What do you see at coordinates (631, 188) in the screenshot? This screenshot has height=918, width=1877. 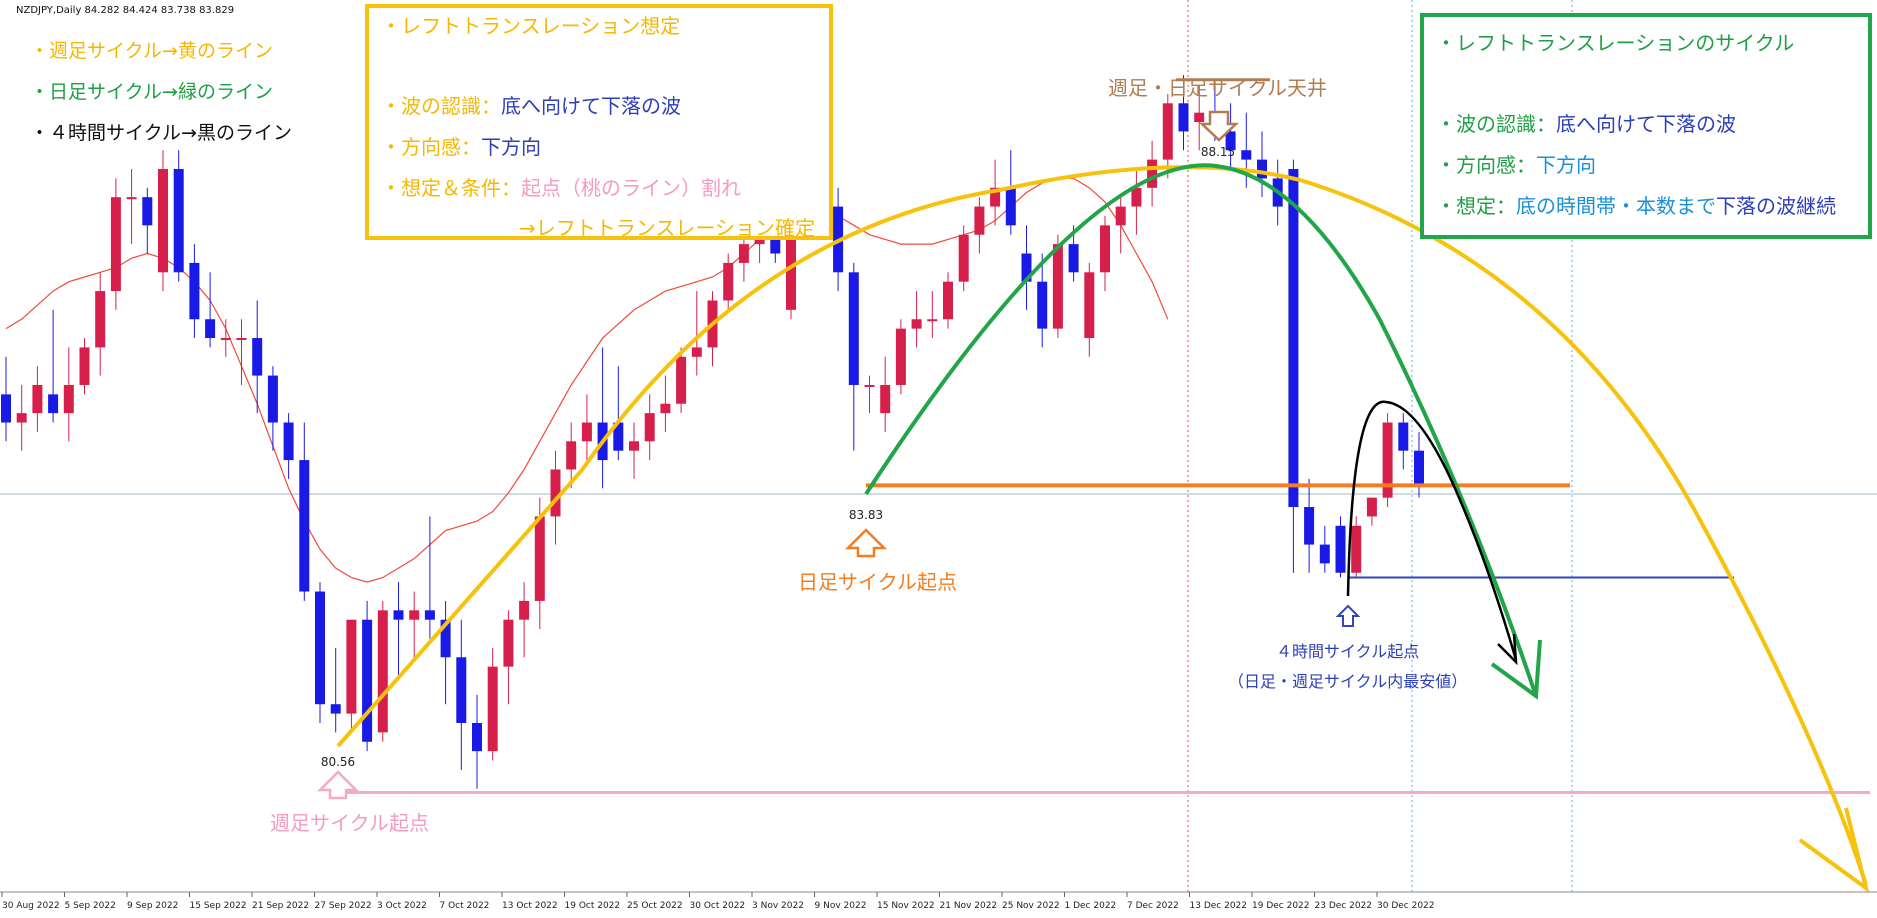 I see `left-box-cond-value: 起点（桃のライン）割れ` at bounding box center [631, 188].